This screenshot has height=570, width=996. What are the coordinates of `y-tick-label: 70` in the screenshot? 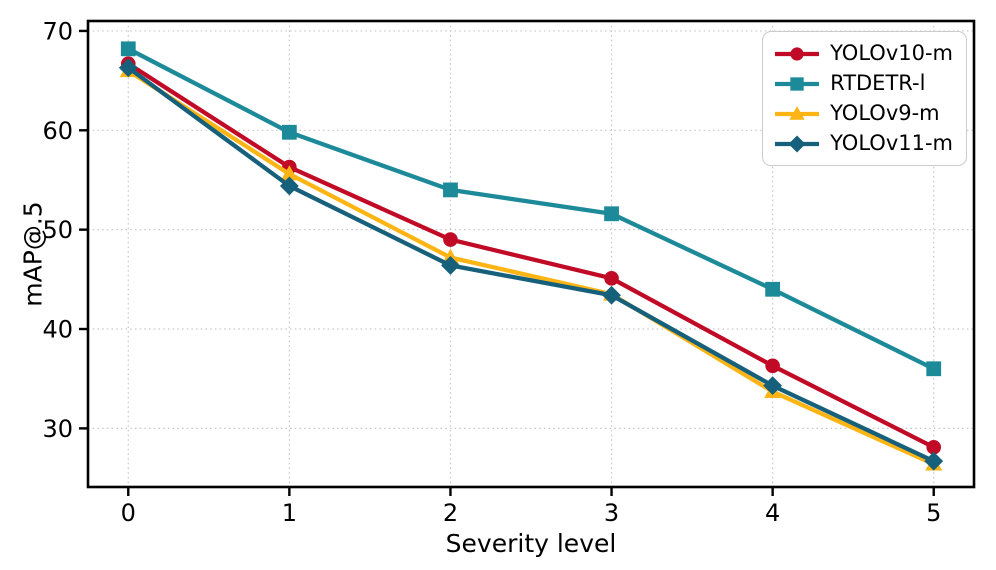 It's located at (57, 31).